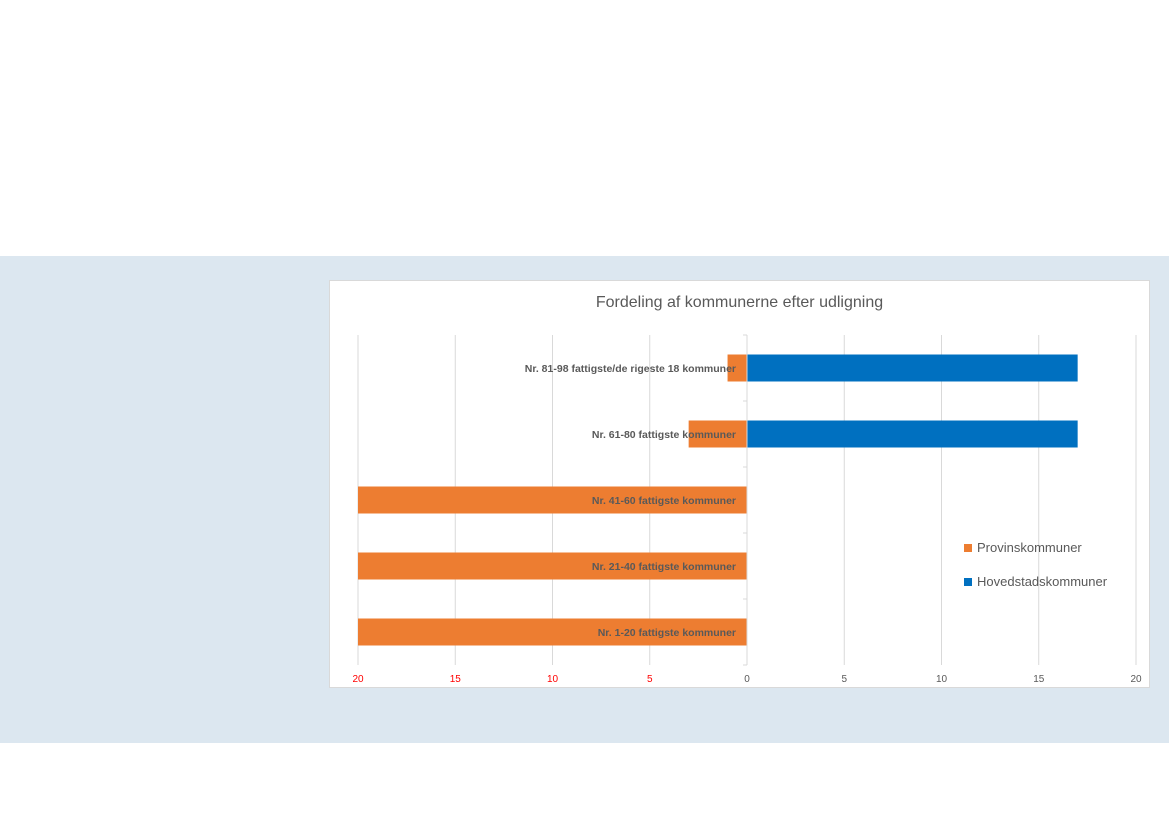 The image size is (1169, 827). What do you see at coordinates (1029, 547) in the screenshot?
I see `legend-label-provinskommuner: Provinskommuner` at bounding box center [1029, 547].